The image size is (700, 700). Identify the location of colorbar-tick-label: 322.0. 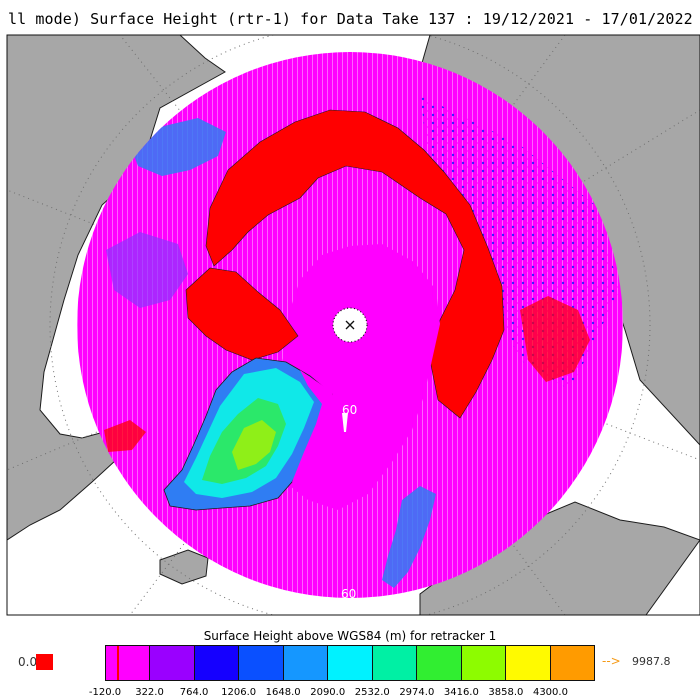
(149, 692).